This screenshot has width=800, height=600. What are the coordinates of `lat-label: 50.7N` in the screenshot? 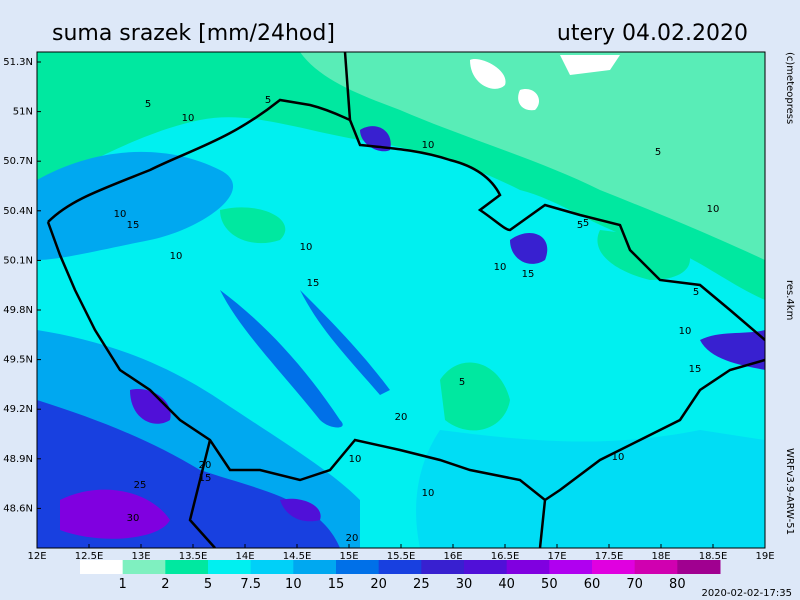 It's located at (18, 161).